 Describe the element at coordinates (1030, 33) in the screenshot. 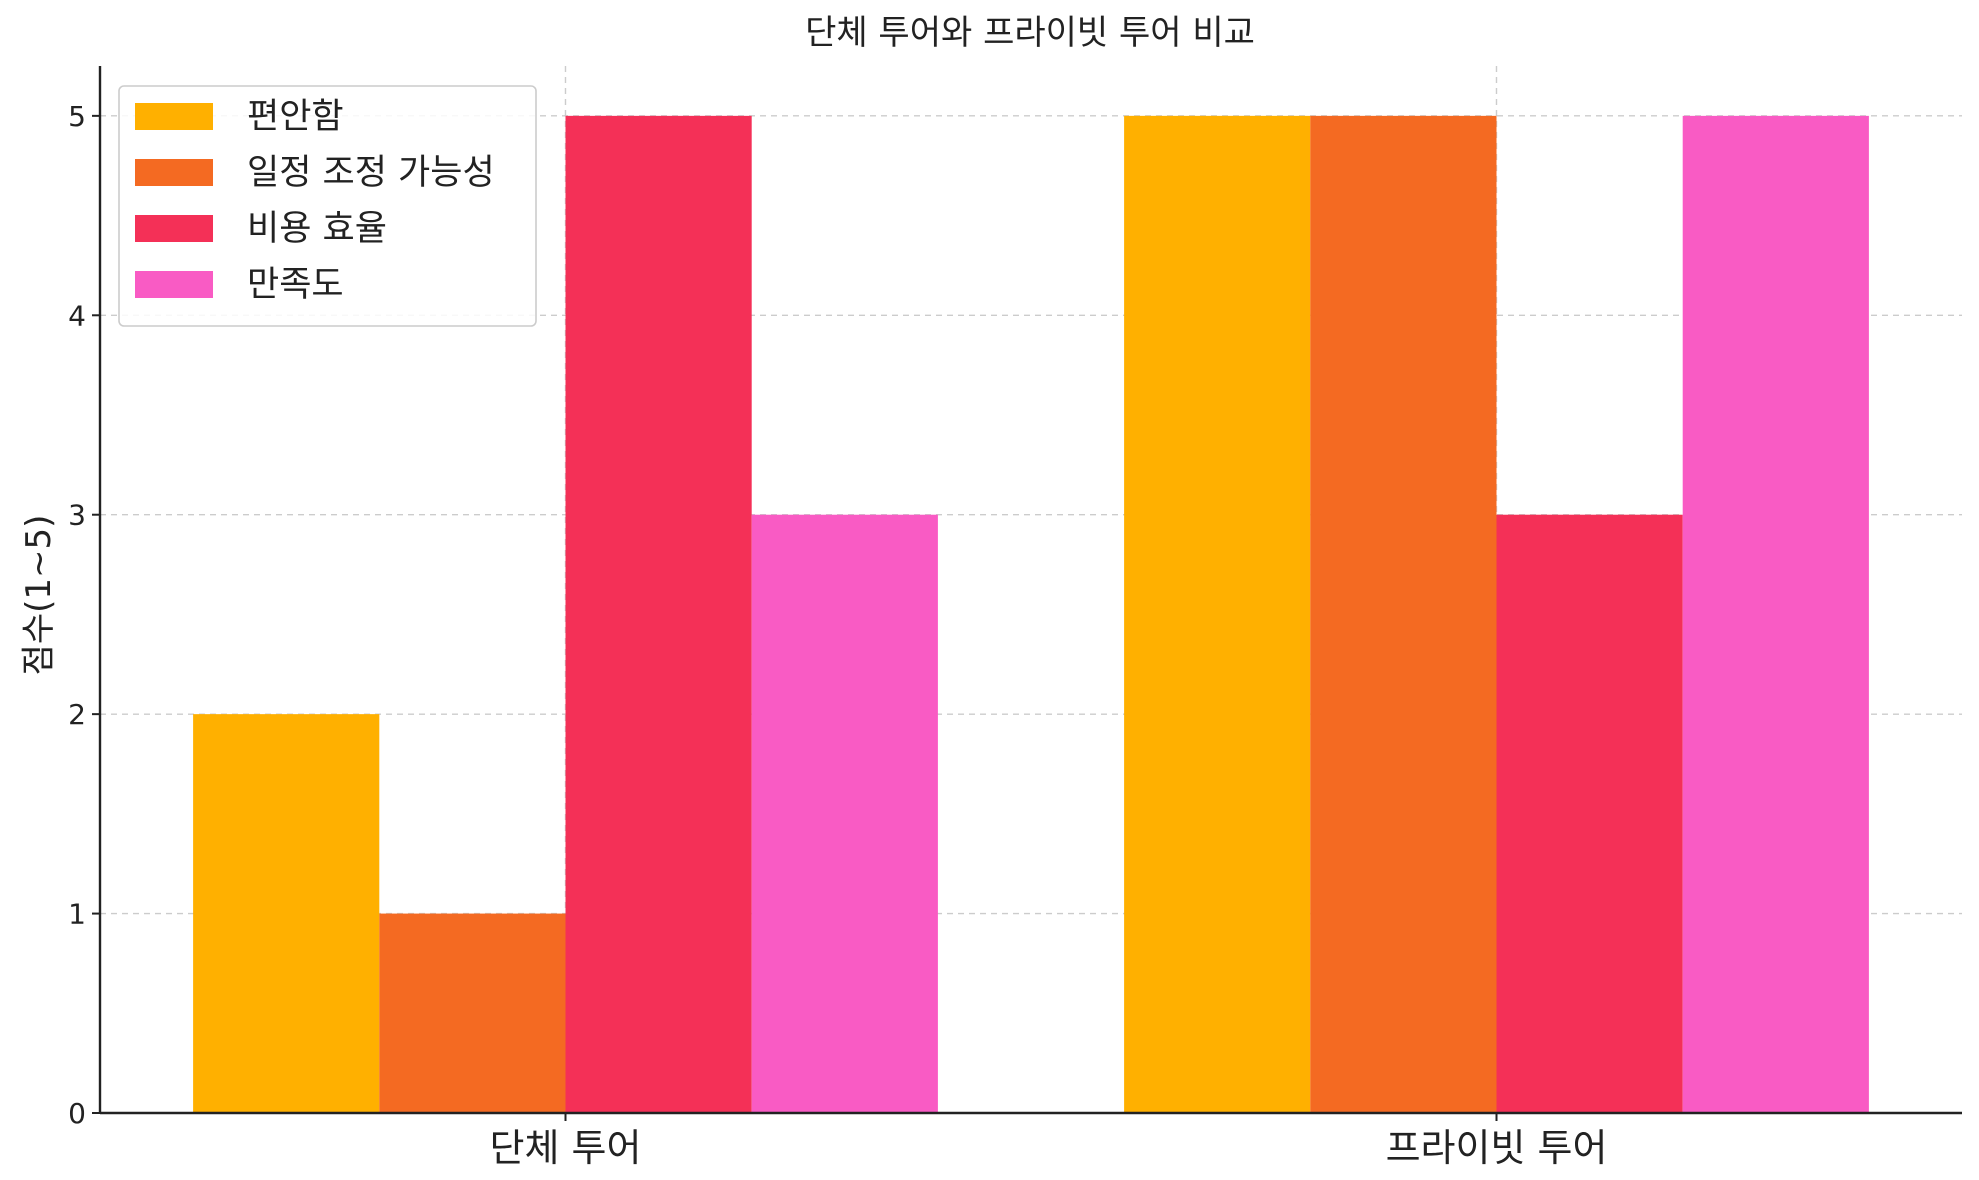

I see `chart-title: 단체 투어와 프라이빗 투어 비교` at that location.